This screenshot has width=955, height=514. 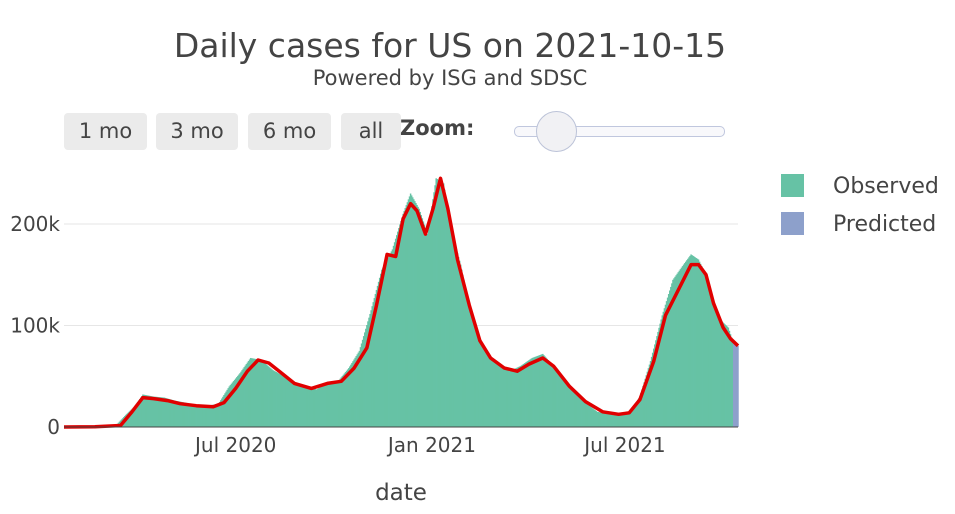 What do you see at coordinates (450, 45) in the screenshot?
I see `chart-title: Daily cases for US on 2021-10-15` at bounding box center [450, 45].